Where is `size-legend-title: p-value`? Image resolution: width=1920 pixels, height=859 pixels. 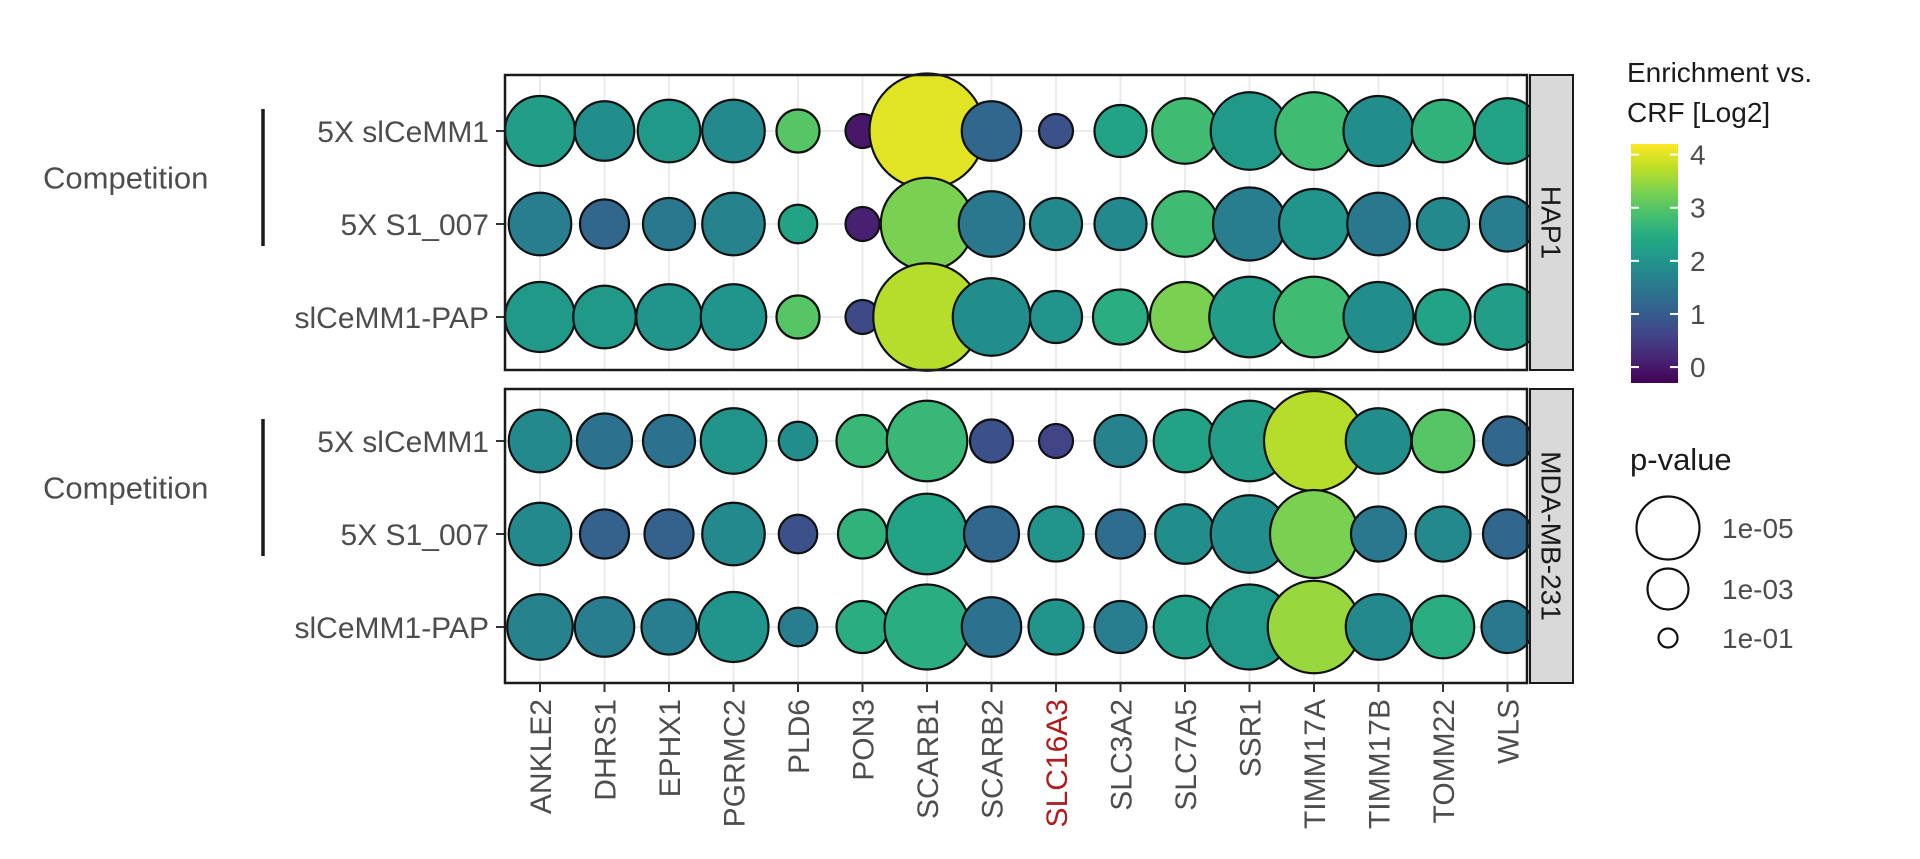 size-legend-title: p-value is located at coordinates (1681, 459).